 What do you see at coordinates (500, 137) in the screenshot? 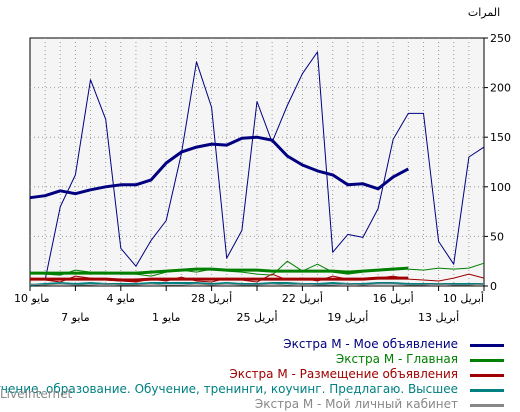
I see `y-tick-label: 150` at bounding box center [500, 137].